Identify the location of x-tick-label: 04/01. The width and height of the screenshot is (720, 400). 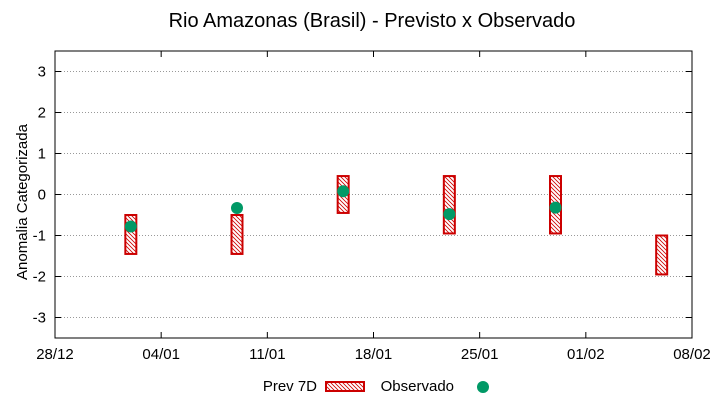
(161, 354).